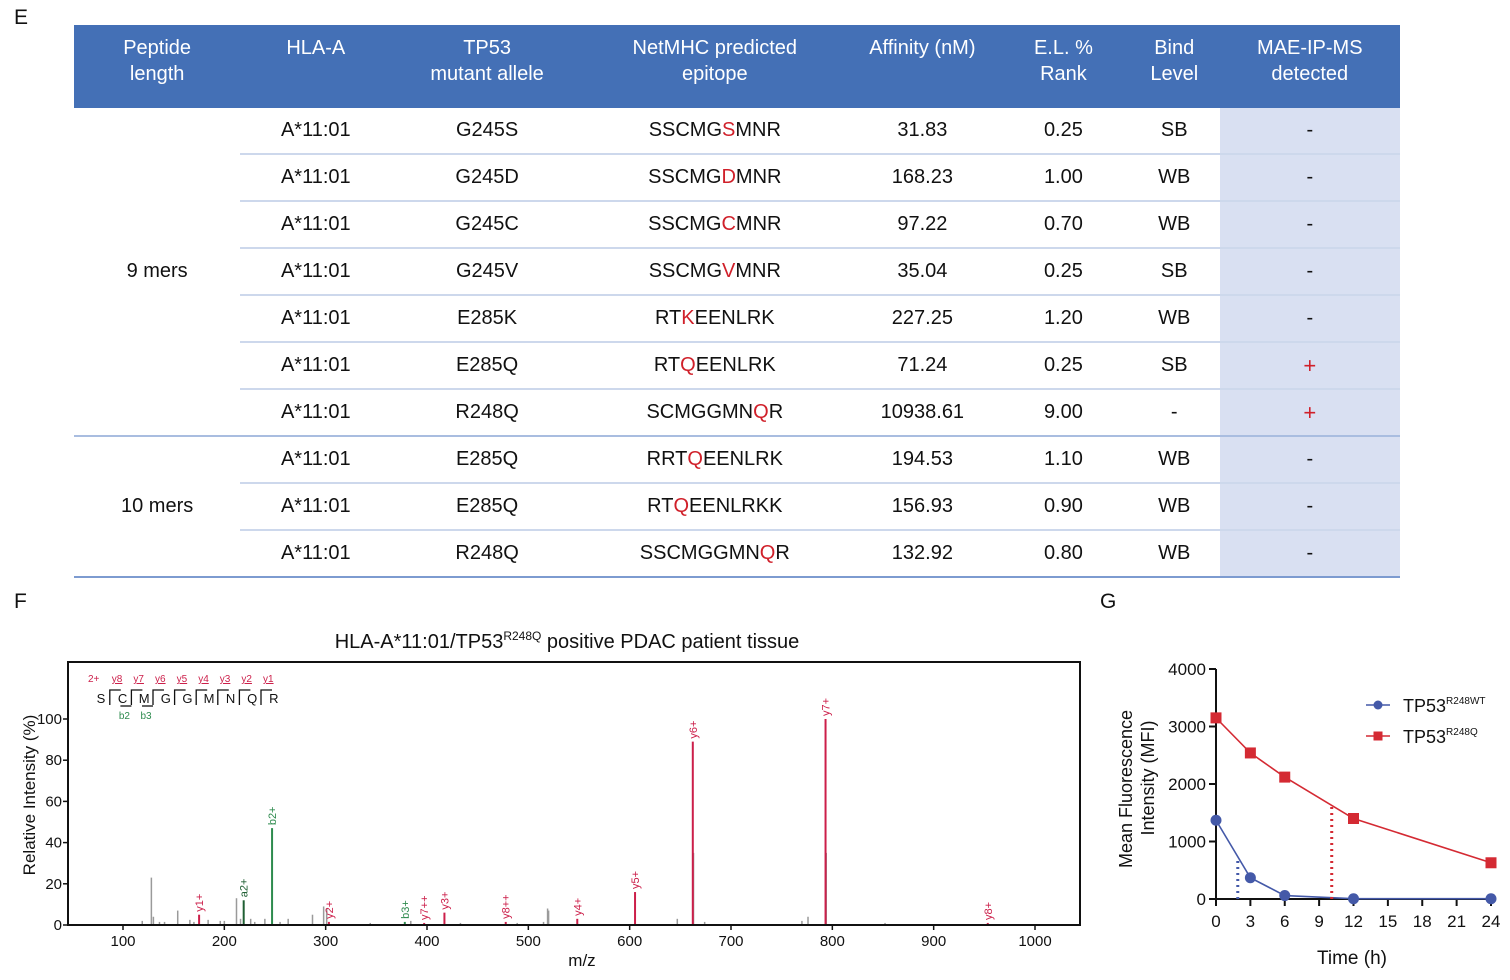 This screenshot has width=1510, height=980. Describe the element at coordinates (157, 48) in the screenshot. I see `header-text: Peptide` at that location.